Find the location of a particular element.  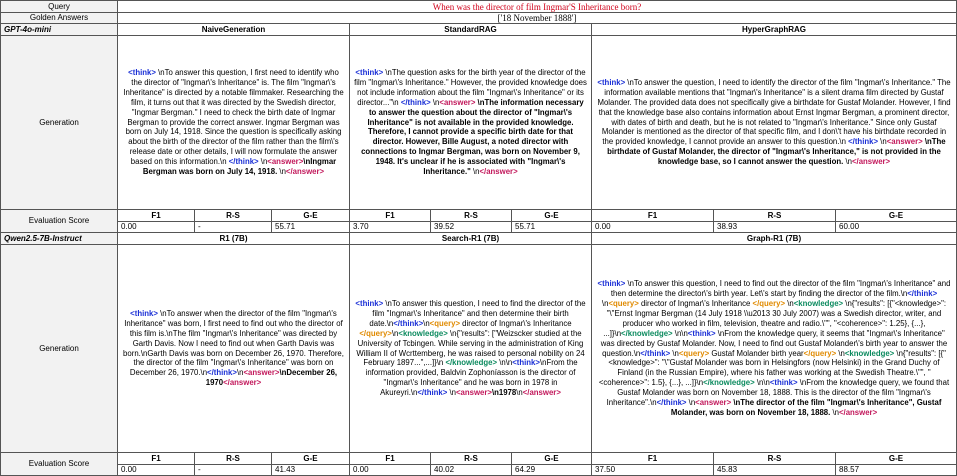

score-value: 55.71 is located at coordinates (552, 227).